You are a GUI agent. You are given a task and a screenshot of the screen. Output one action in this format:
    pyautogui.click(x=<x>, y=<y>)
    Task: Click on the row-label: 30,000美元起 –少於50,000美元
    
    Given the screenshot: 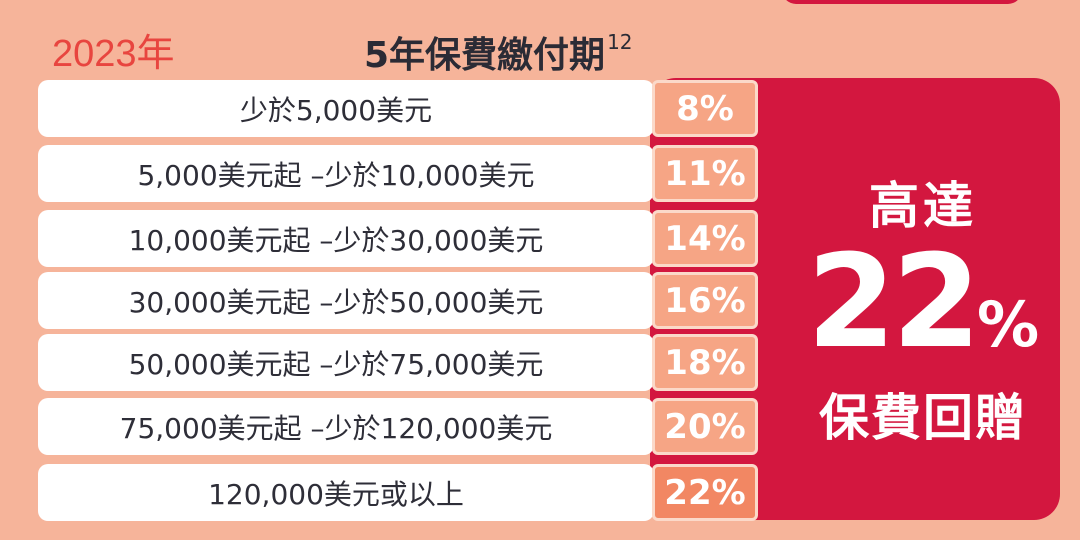 What is the action you would take?
    pyautogui.click(x=336, y=302)
    